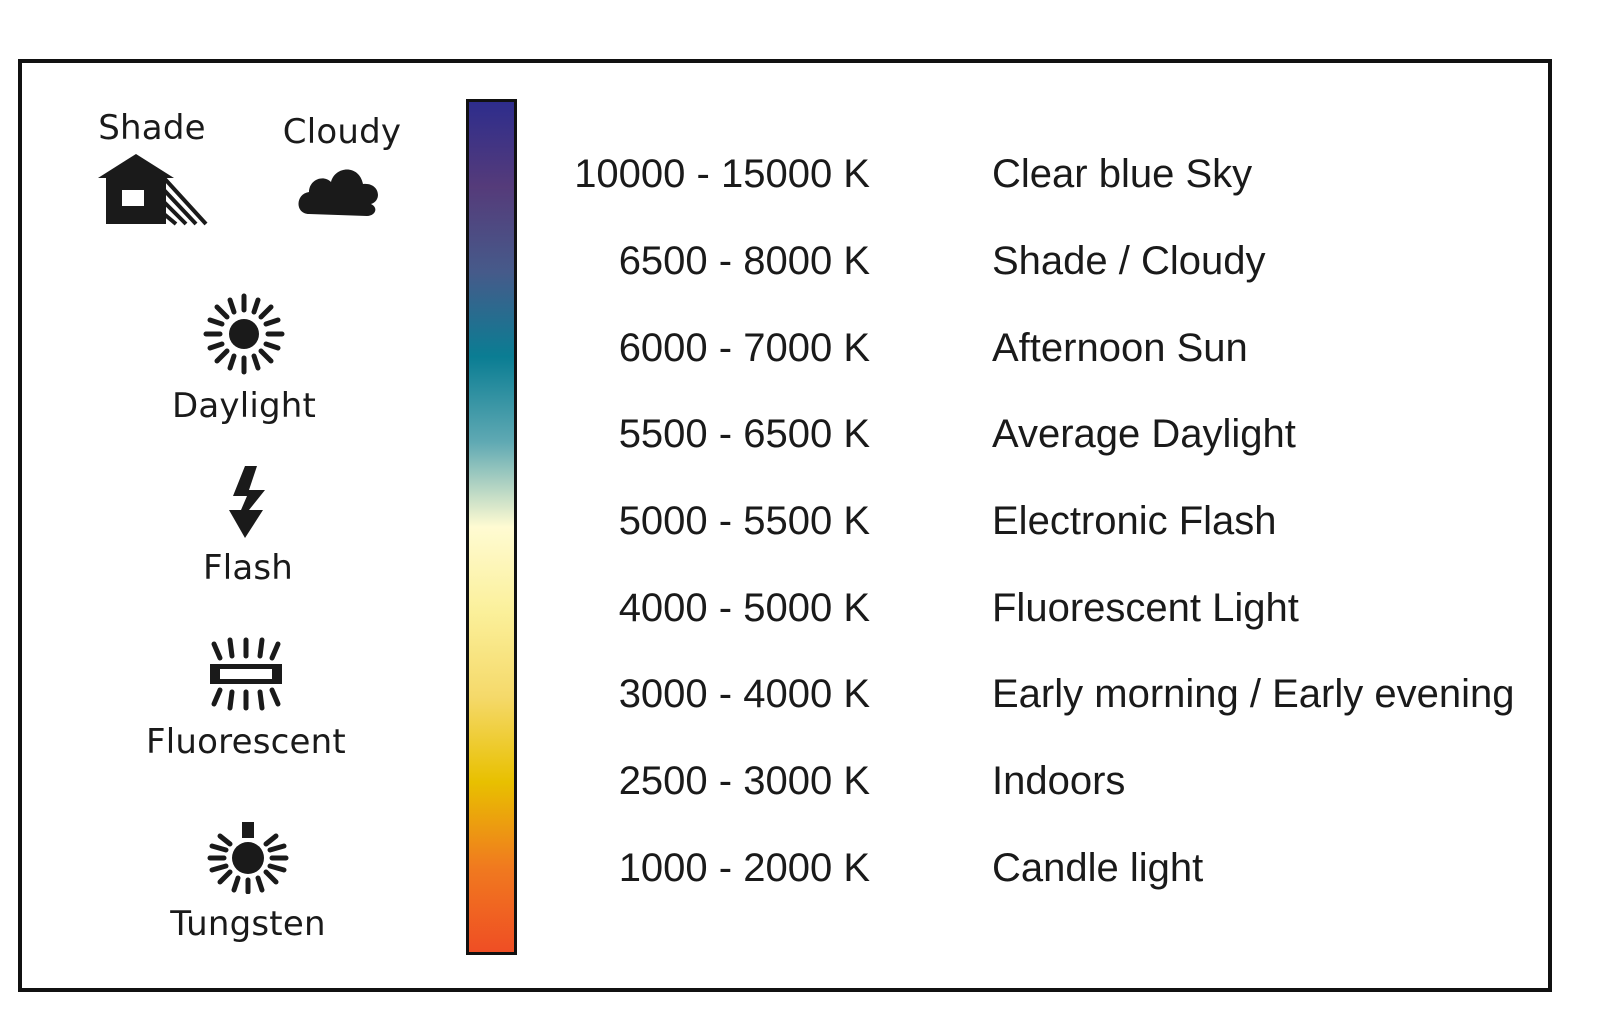 The width and height of the screenshot is (1600, 1029). What do you see at coordinates (744, 868) in the screenshot?
I see `kelvin-range: 1000 - 2000 K` at bounding box center [744, 868].